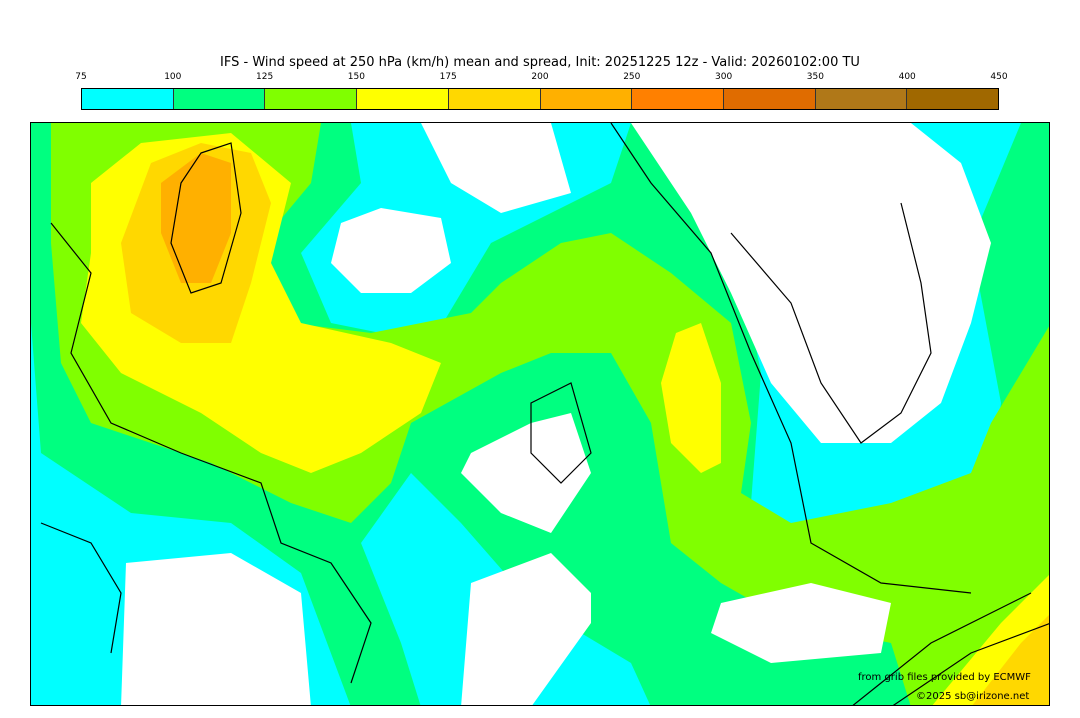 This screenshot has height=718, width=1080. What do you see at coordinates (907, 77) in the screenshot?
I see `legend-tick-label: 400` at bounding box center [907, 77].